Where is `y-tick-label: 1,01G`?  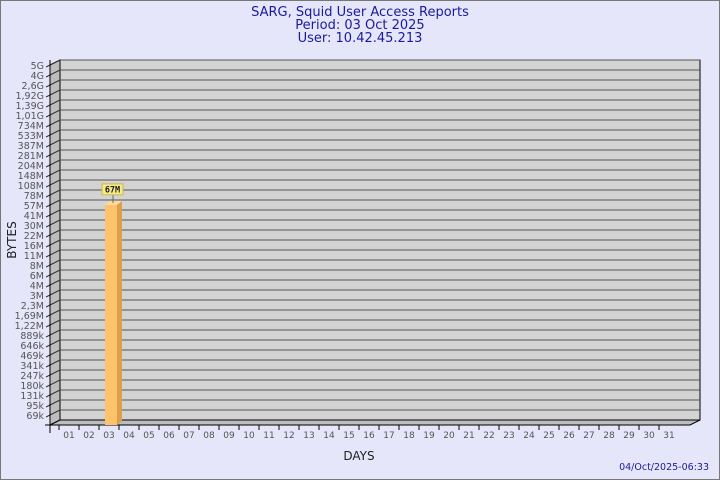 y-tick-label: 1,01G is located at coordinates (29, 116).